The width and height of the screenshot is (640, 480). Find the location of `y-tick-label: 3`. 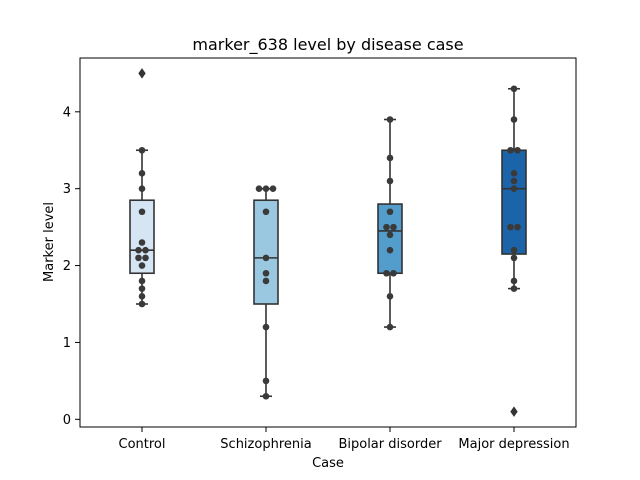

y-tick-label: 3 is located at coordinates (67, 189).